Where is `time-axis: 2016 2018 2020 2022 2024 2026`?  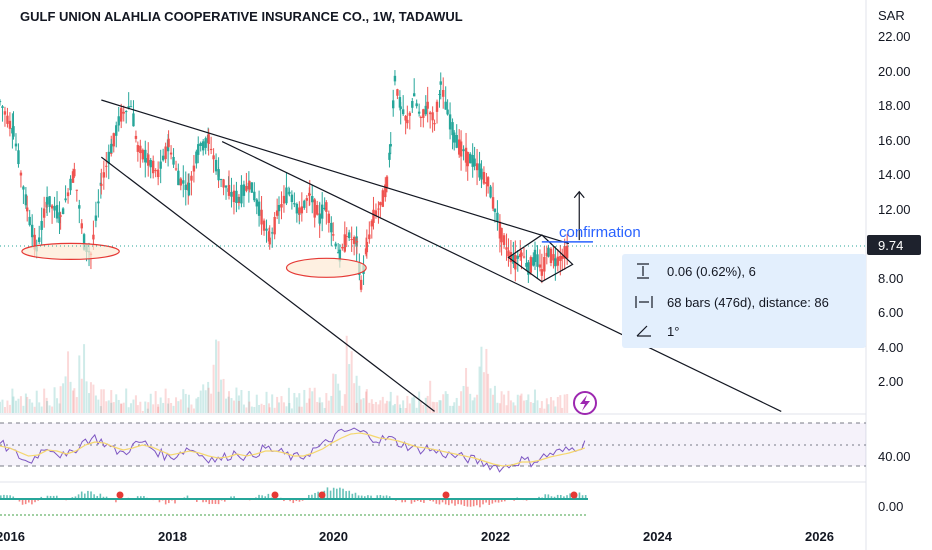
time-axis: 2016 2018 2020 2022 2024 2026 is located at coordinates (417, 536).